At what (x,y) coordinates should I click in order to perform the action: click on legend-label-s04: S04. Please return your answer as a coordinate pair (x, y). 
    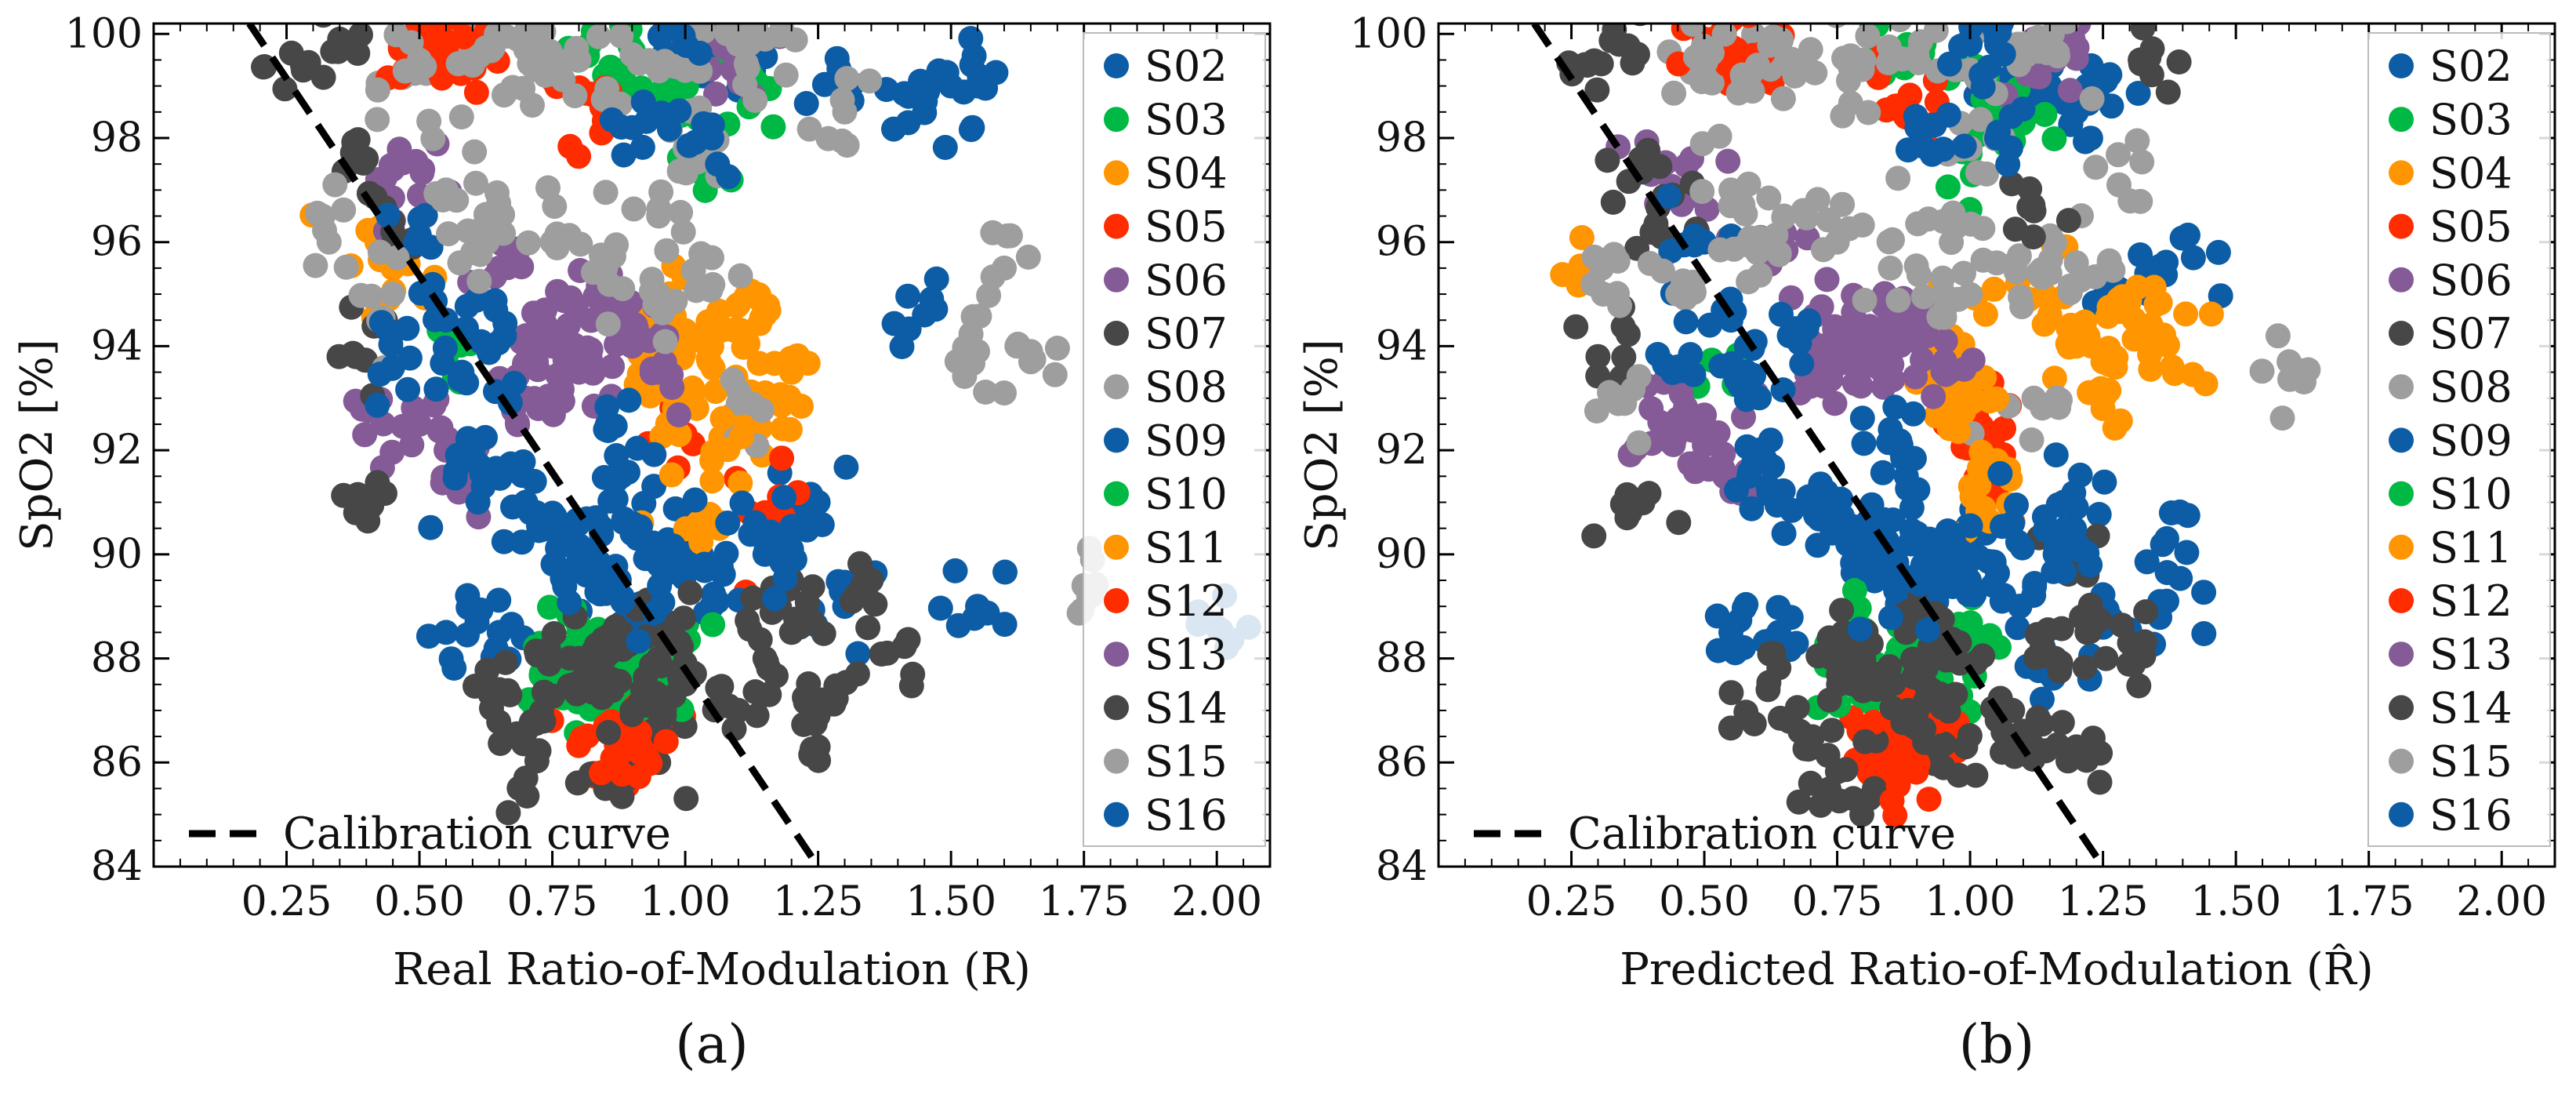
    Looking at the image, I should click on (1187, 173).